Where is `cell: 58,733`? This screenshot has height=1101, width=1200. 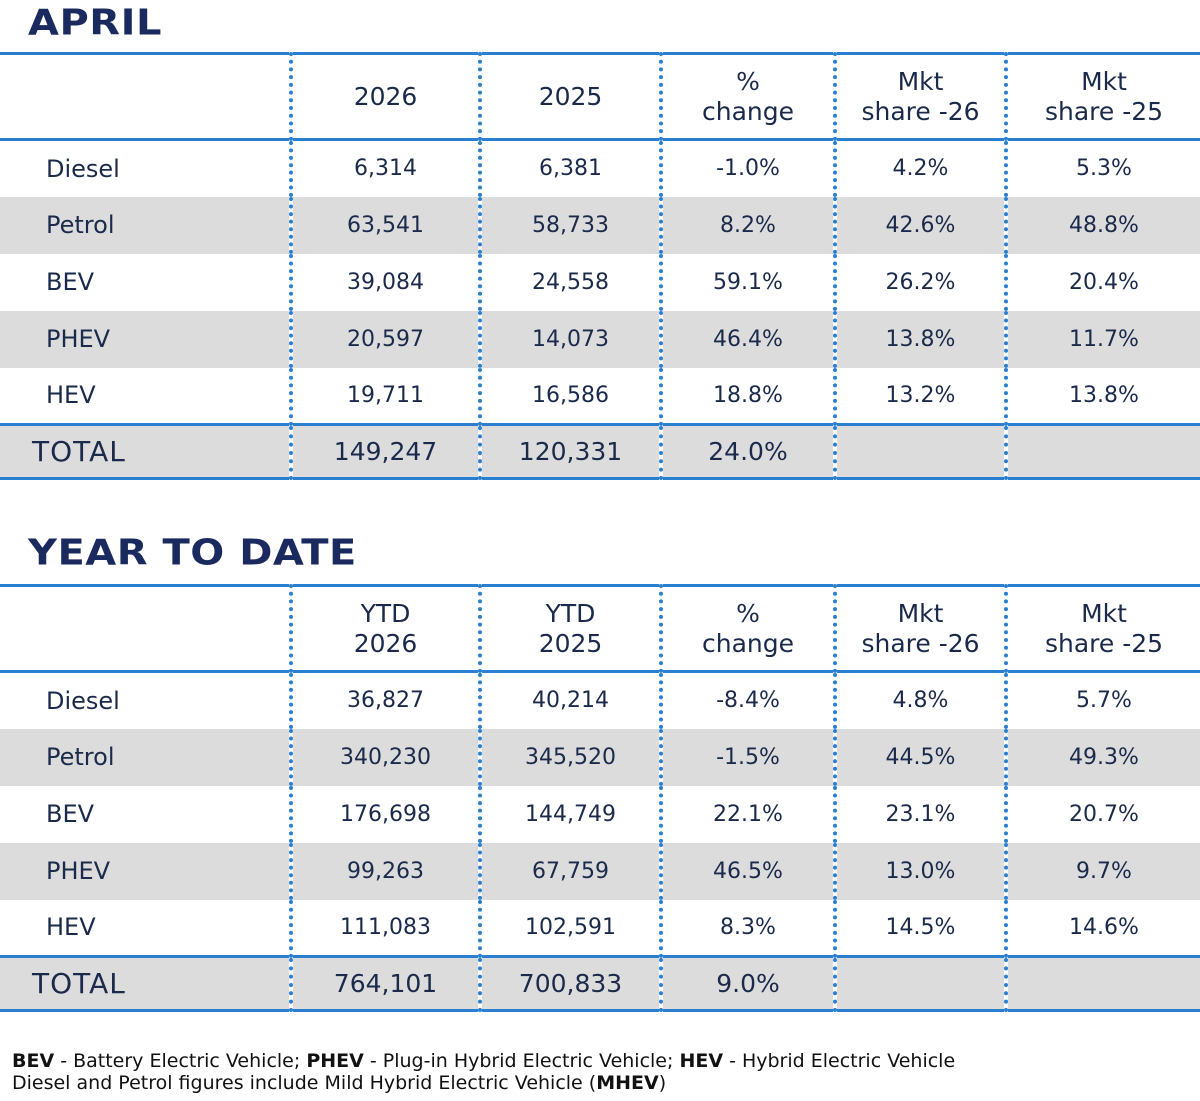
cell: 58,733 is located at coordinates (569, 225).